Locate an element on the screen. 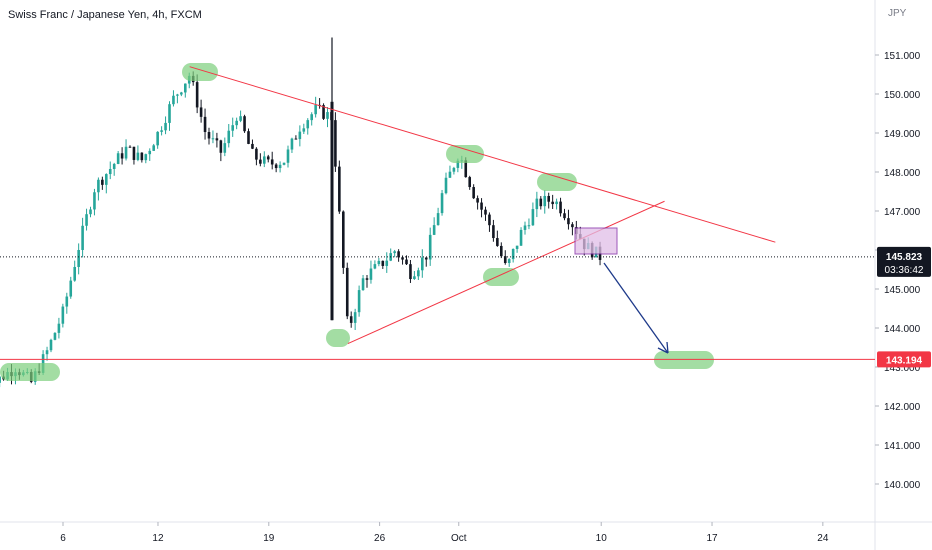 The image size is (932, 550). y-tick-label: 144.000 is located at coordinates (902, 329).